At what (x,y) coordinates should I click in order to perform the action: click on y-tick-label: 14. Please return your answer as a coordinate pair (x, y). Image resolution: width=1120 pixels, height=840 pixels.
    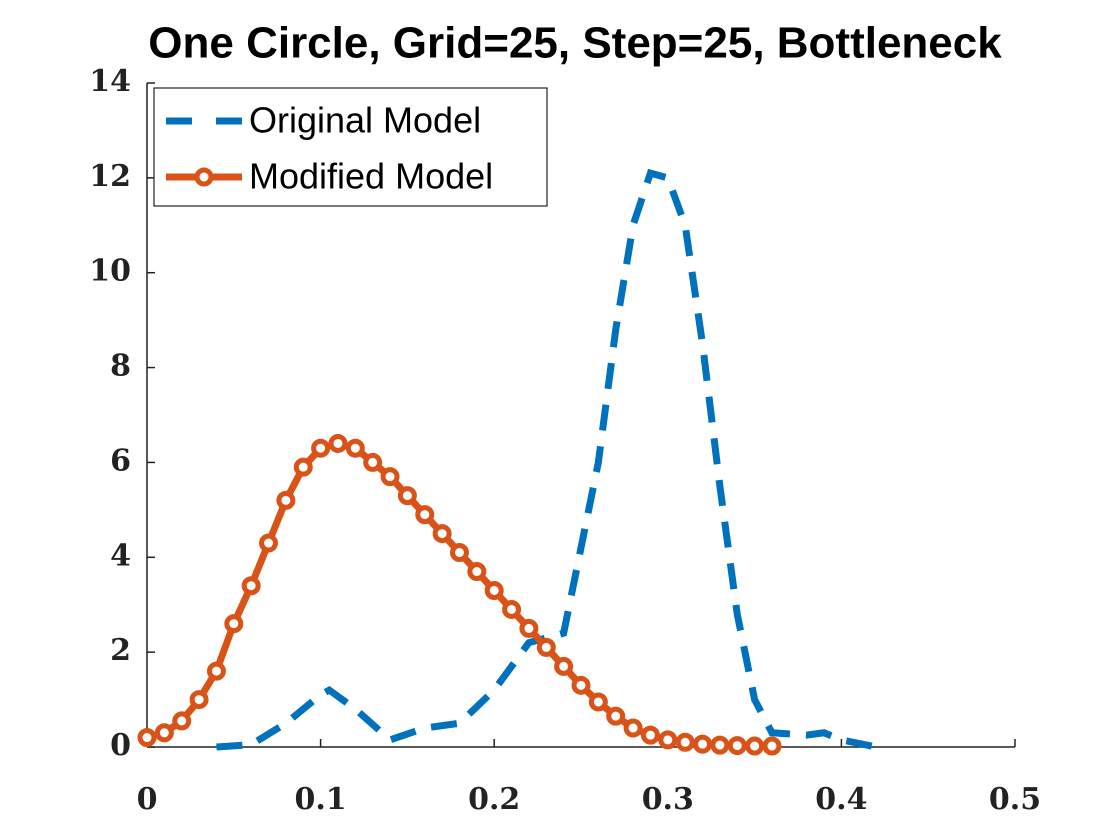
    Looking at the image, I should click on (110, 81).